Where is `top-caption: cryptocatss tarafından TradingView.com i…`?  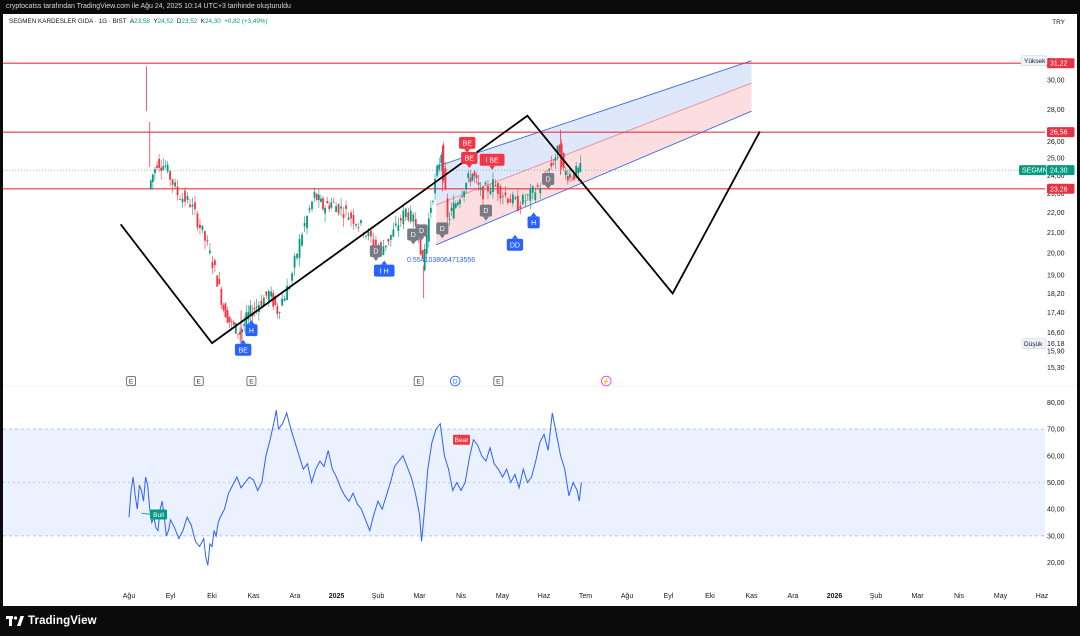 top-caption: cryptocatss tarafından TradingView.com i… is located at coordinates (540, 7).